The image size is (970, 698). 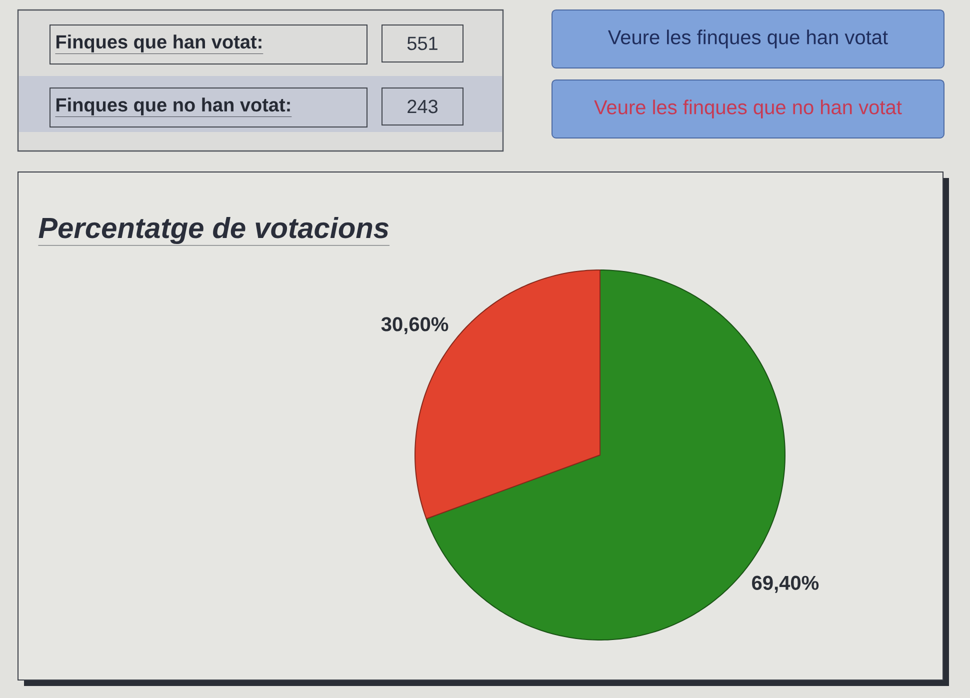 I want to click on data-label: 30,60%, so click(x=414, y=325).